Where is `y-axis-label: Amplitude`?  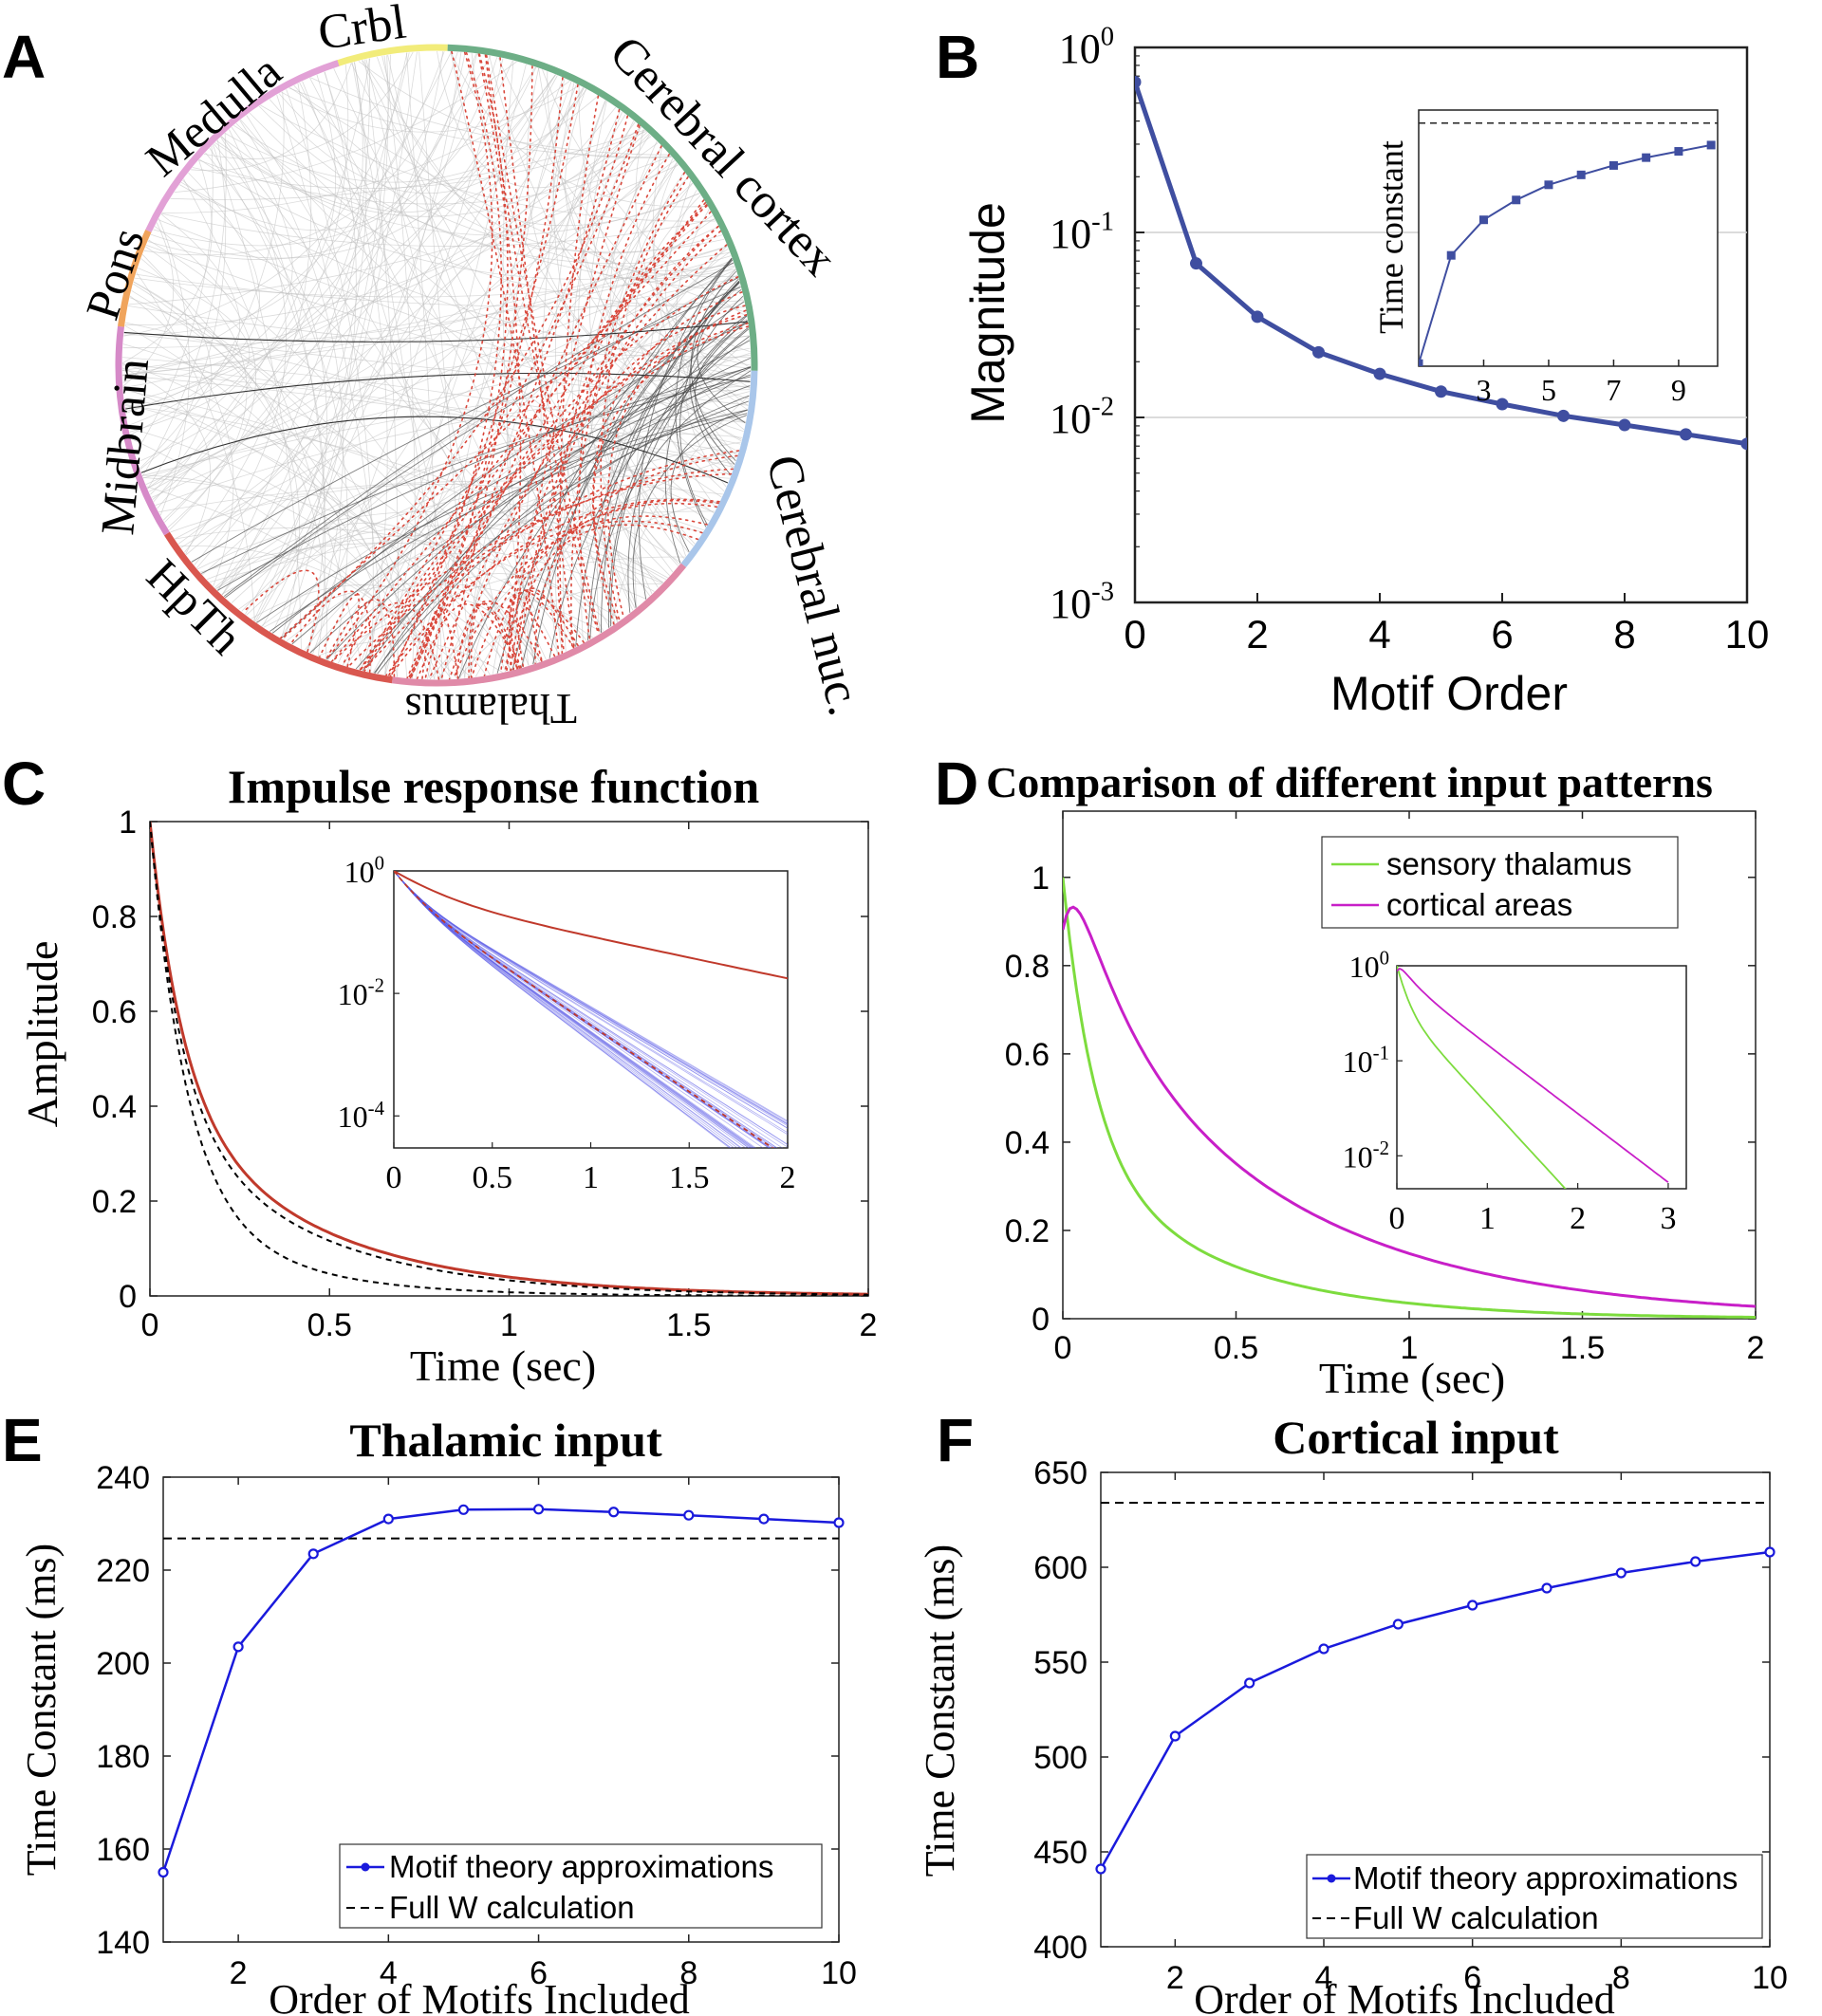 y-axis-label: Amplitude is located at coordinates (42, 1034).